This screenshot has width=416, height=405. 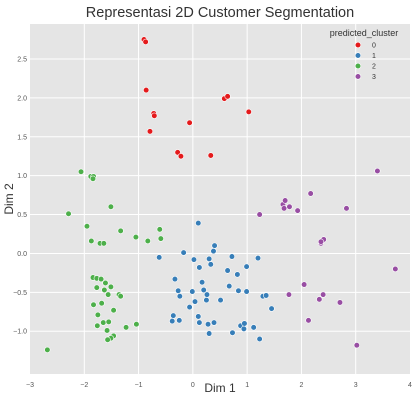 What do you see at coordinates (20, 332) in the screenshot?
I see `y-tick-label: −1.0` at bounding box center [20, 332].